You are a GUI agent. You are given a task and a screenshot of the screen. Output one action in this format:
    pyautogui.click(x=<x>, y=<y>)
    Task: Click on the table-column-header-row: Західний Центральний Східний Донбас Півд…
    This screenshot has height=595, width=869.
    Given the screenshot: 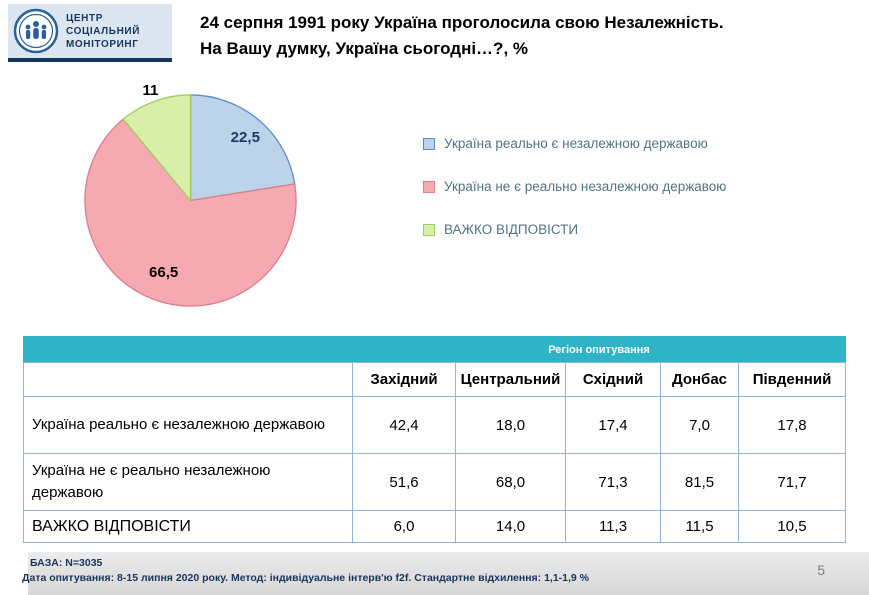 What is the action you would take?
    pyautogui.click(x=435, y=379)
    